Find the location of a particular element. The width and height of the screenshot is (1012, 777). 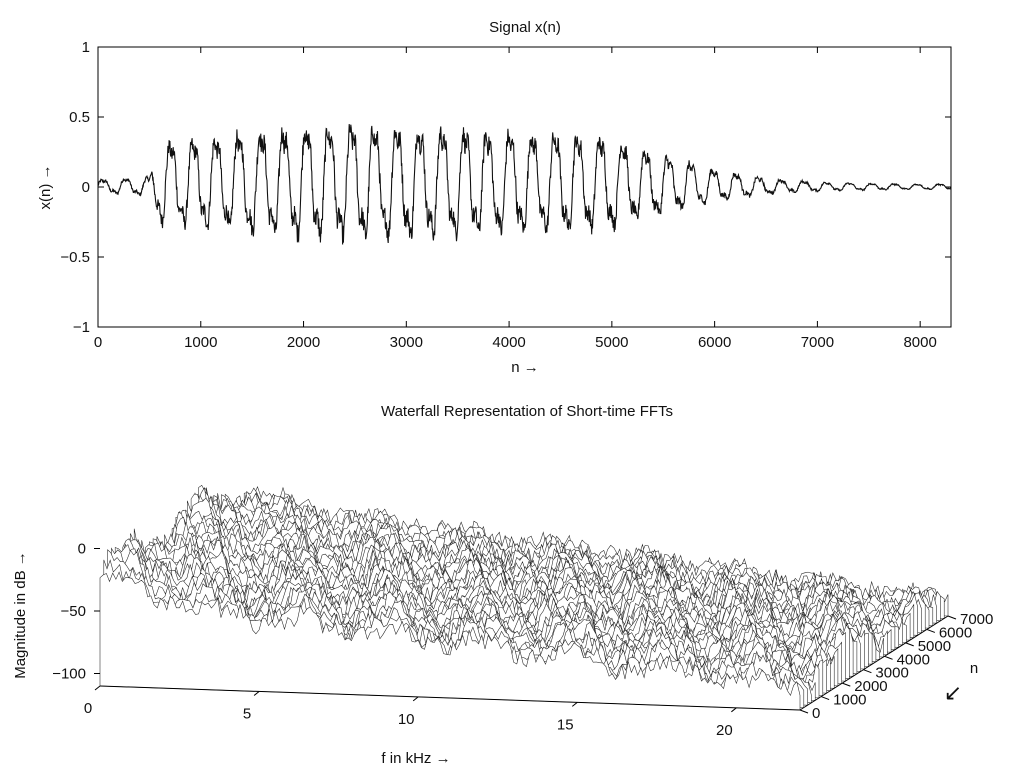

signal-y-tick-label: −0.5 is located at coordinates (75, 257).